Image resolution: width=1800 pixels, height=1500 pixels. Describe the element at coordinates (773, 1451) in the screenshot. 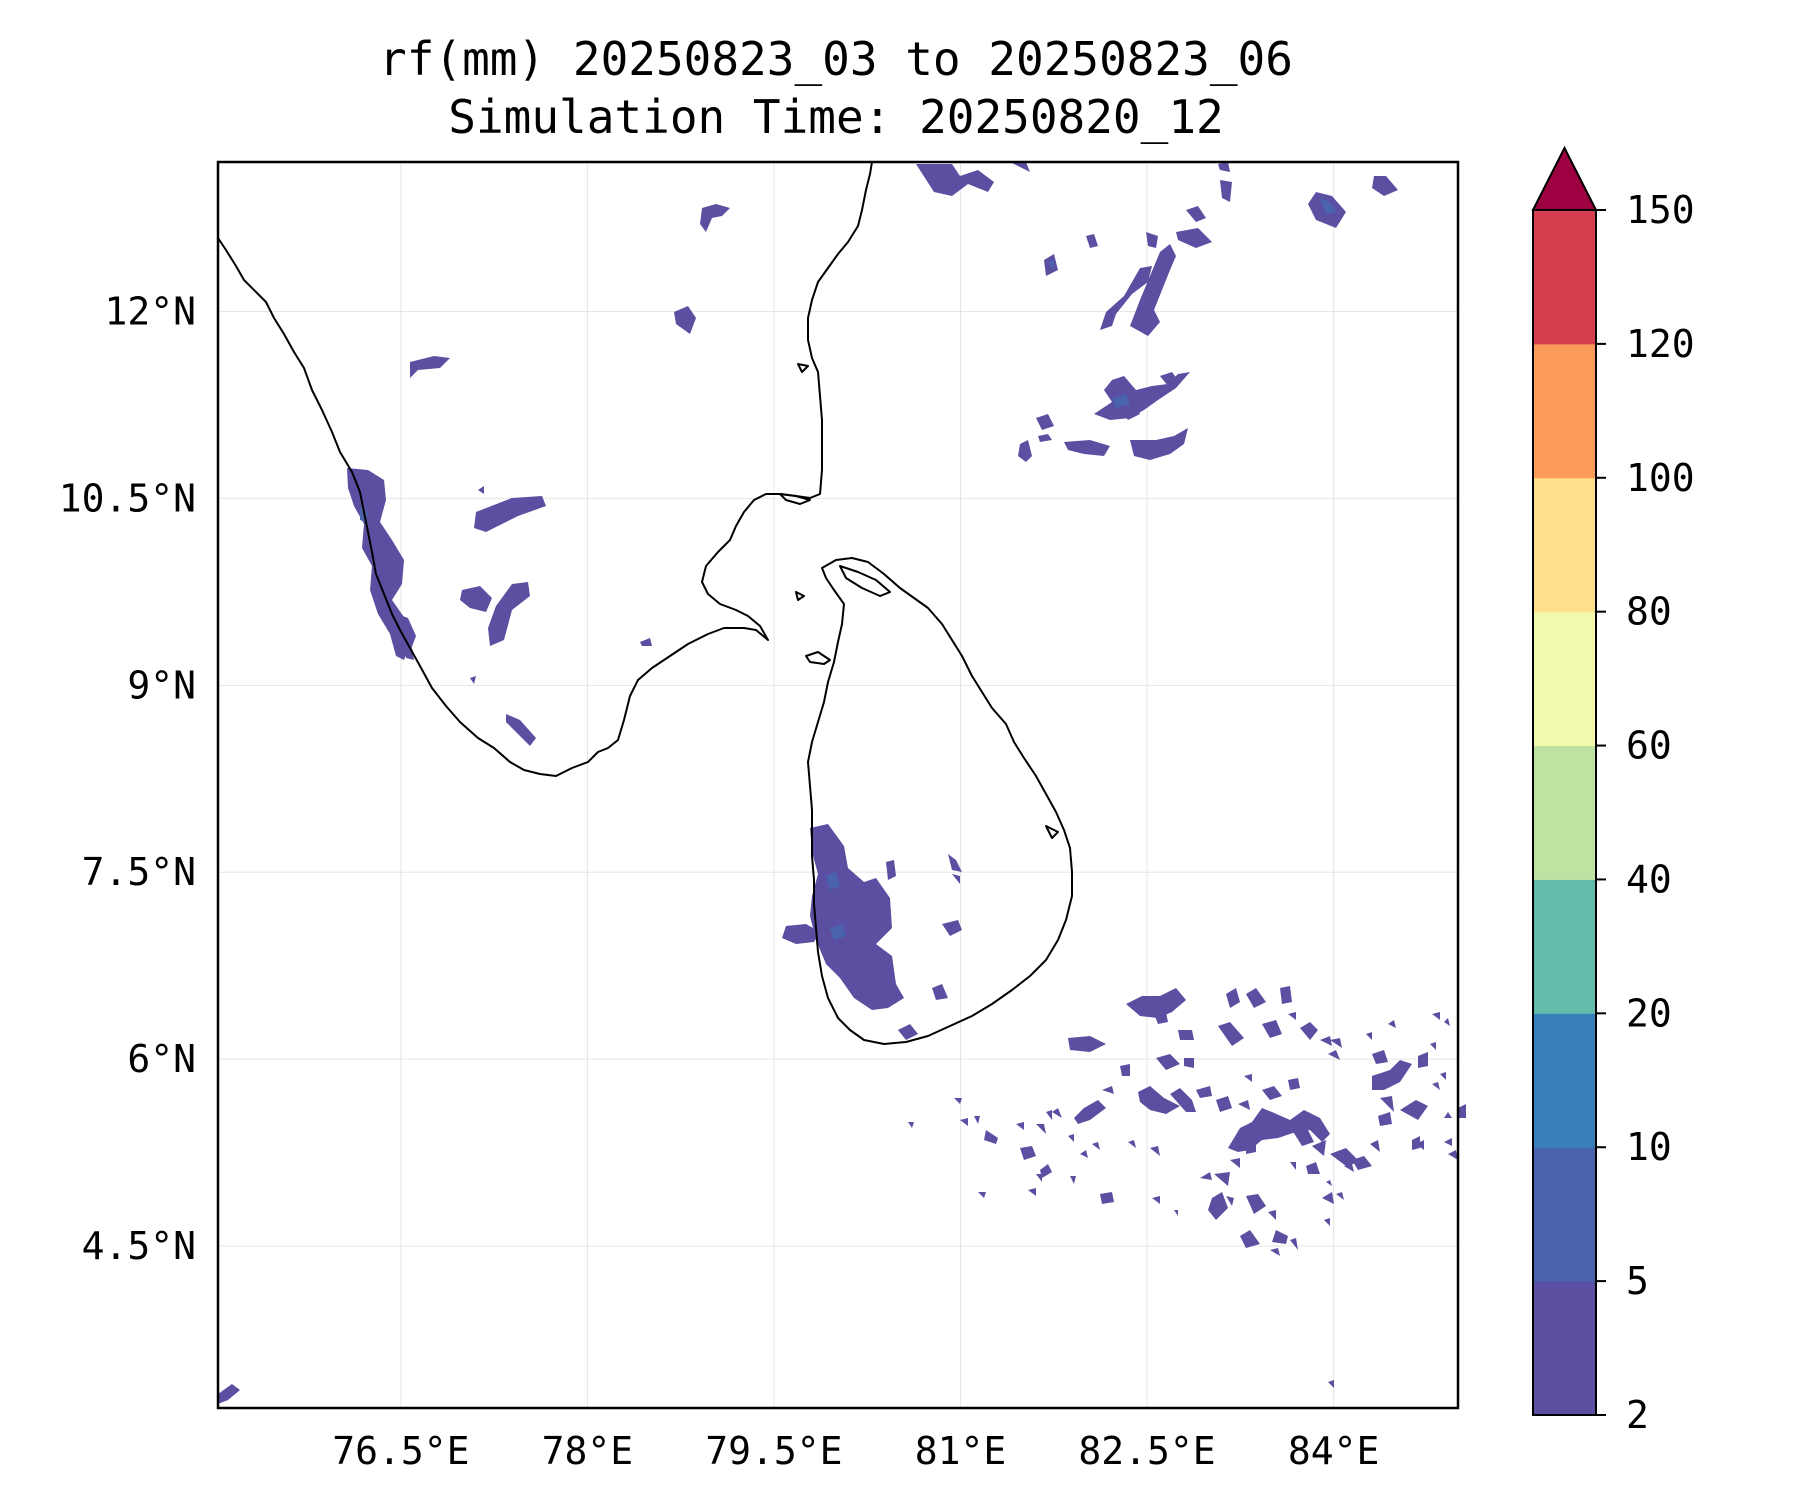

I see `lon-tick-label: 79.5°E` at that location.